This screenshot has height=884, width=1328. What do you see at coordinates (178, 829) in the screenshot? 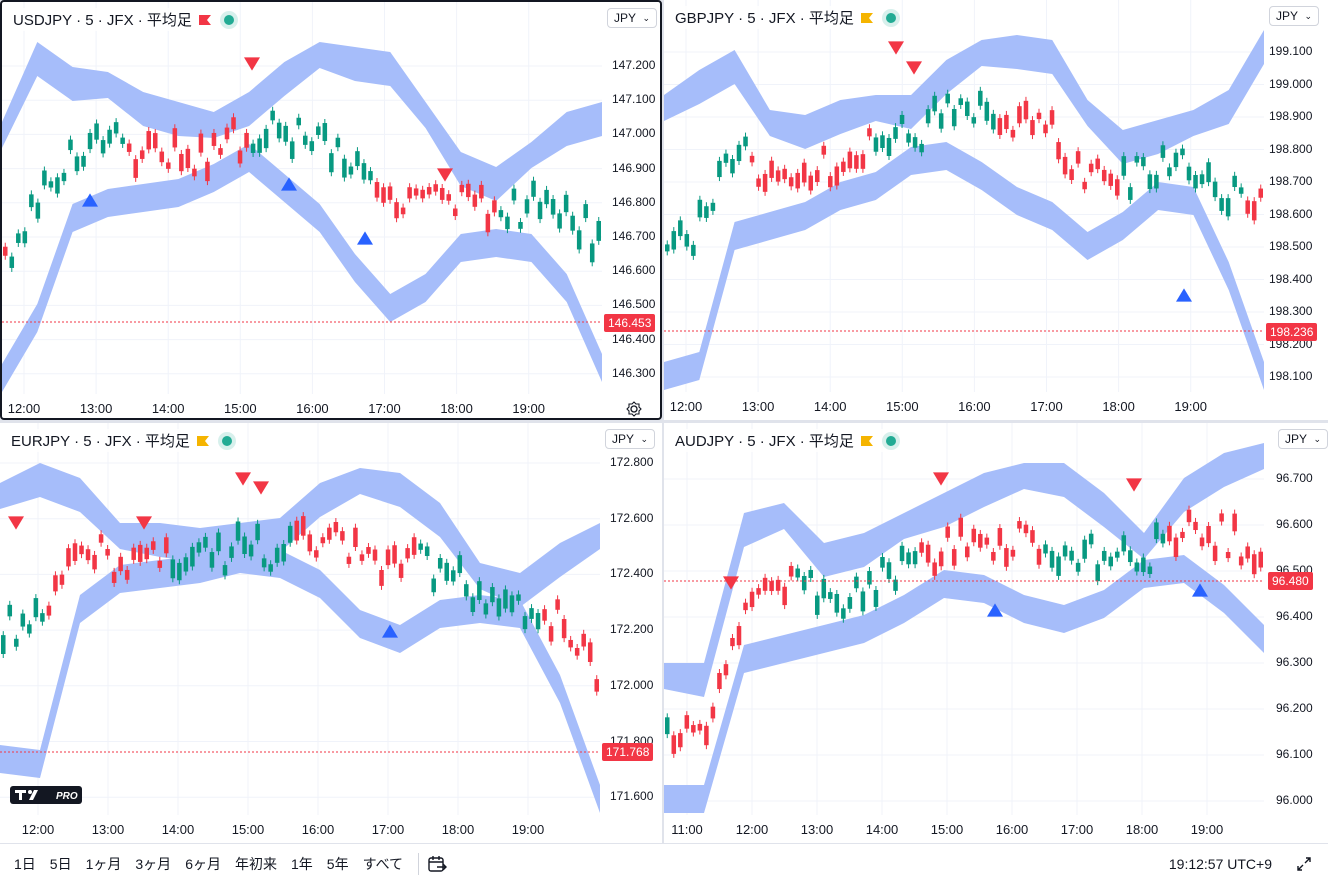
I see `time-tick: 14:00` at bounding box center [178, 829].